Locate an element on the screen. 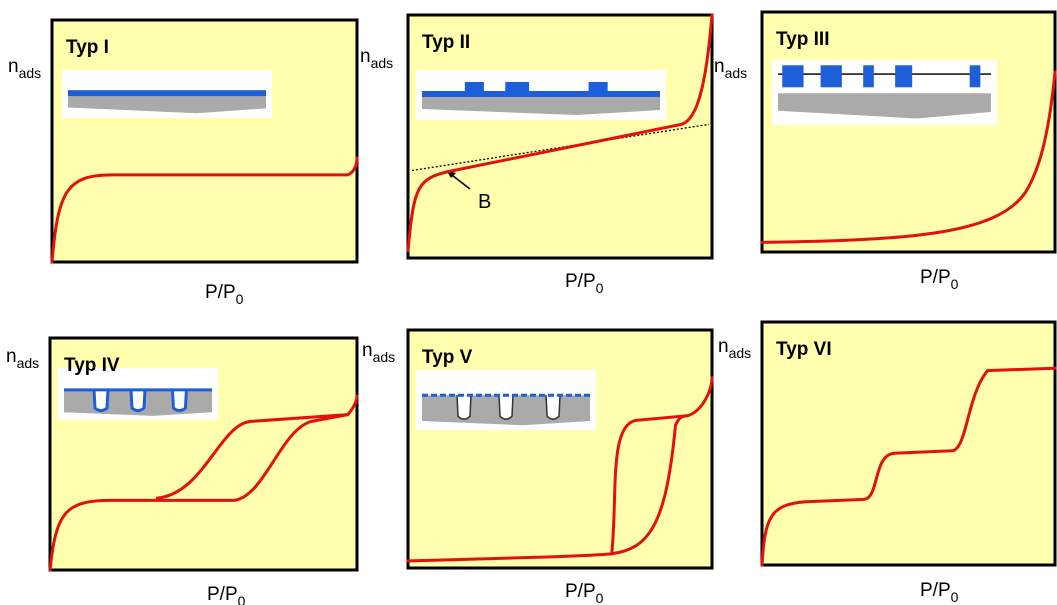  panel-title: Typ III is located at coordinates (802, 39).